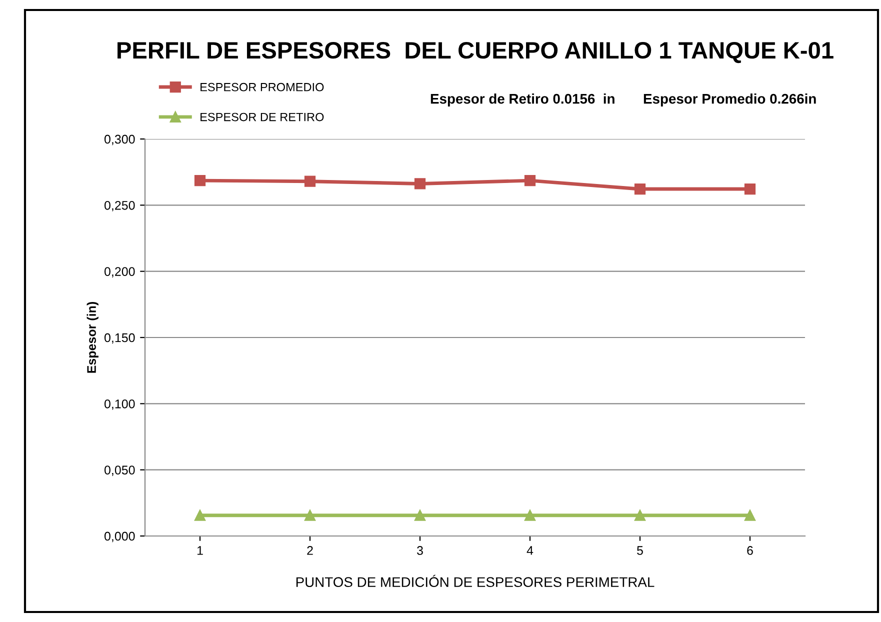  Describe the element at coordinates (119, 272) in the screenshot. I see `y-tick-label: 0,200` at that location.